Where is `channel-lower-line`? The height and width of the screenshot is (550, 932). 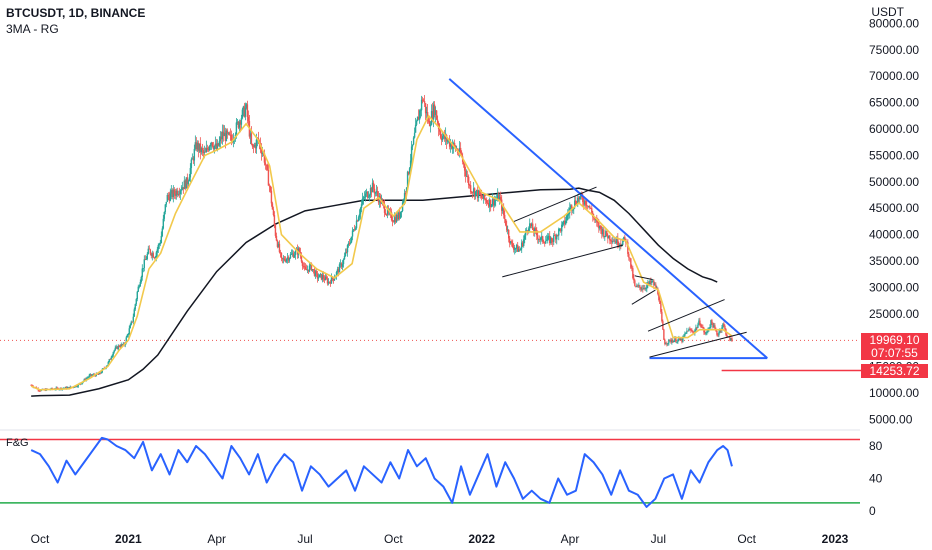
channel-lower-line is located at coordinates (563, 261).